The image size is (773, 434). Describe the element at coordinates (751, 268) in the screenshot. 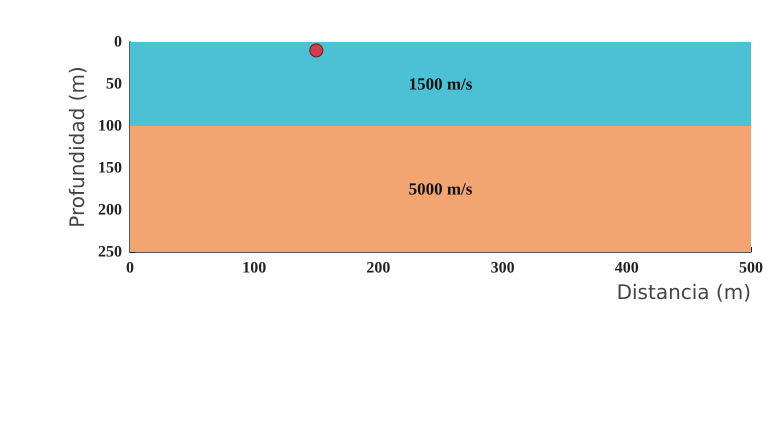

I see `x-tick-label: 500` at that location.